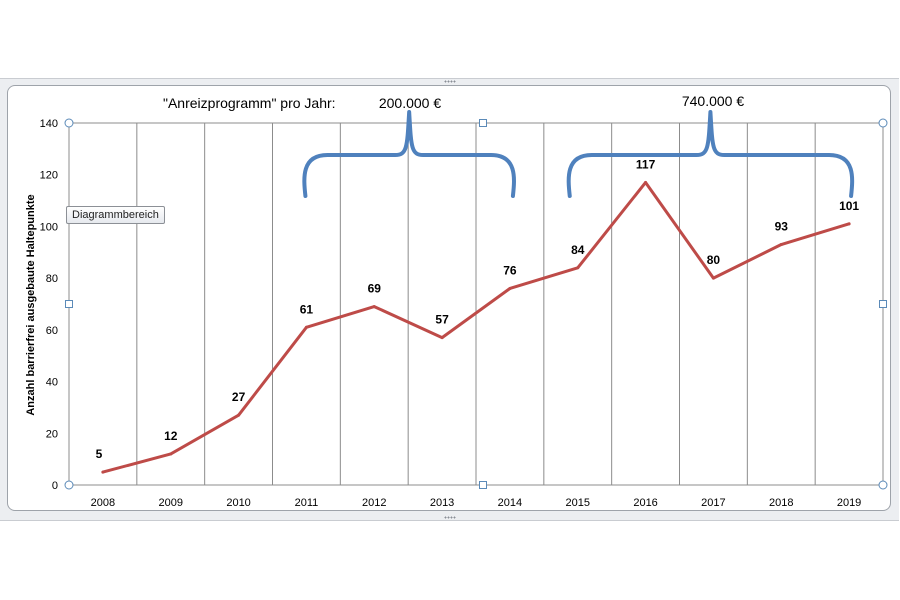 The image size is (900, 600). Describe the element at coordinates (69, 304) in the screenshot. I see `handle-left-middle` at that location.